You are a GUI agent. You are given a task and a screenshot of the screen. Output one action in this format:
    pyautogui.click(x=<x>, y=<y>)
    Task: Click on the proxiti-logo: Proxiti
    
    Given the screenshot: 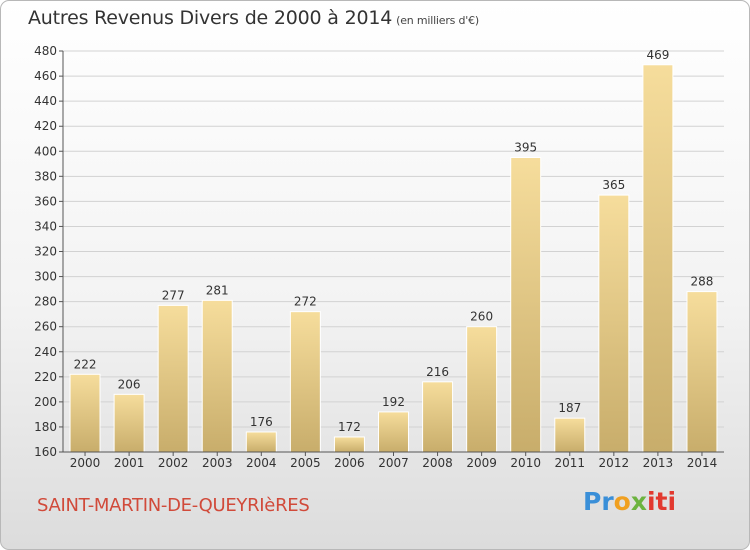 What is the action you would take?
    pyautogui.click(x=629, y=501)
    